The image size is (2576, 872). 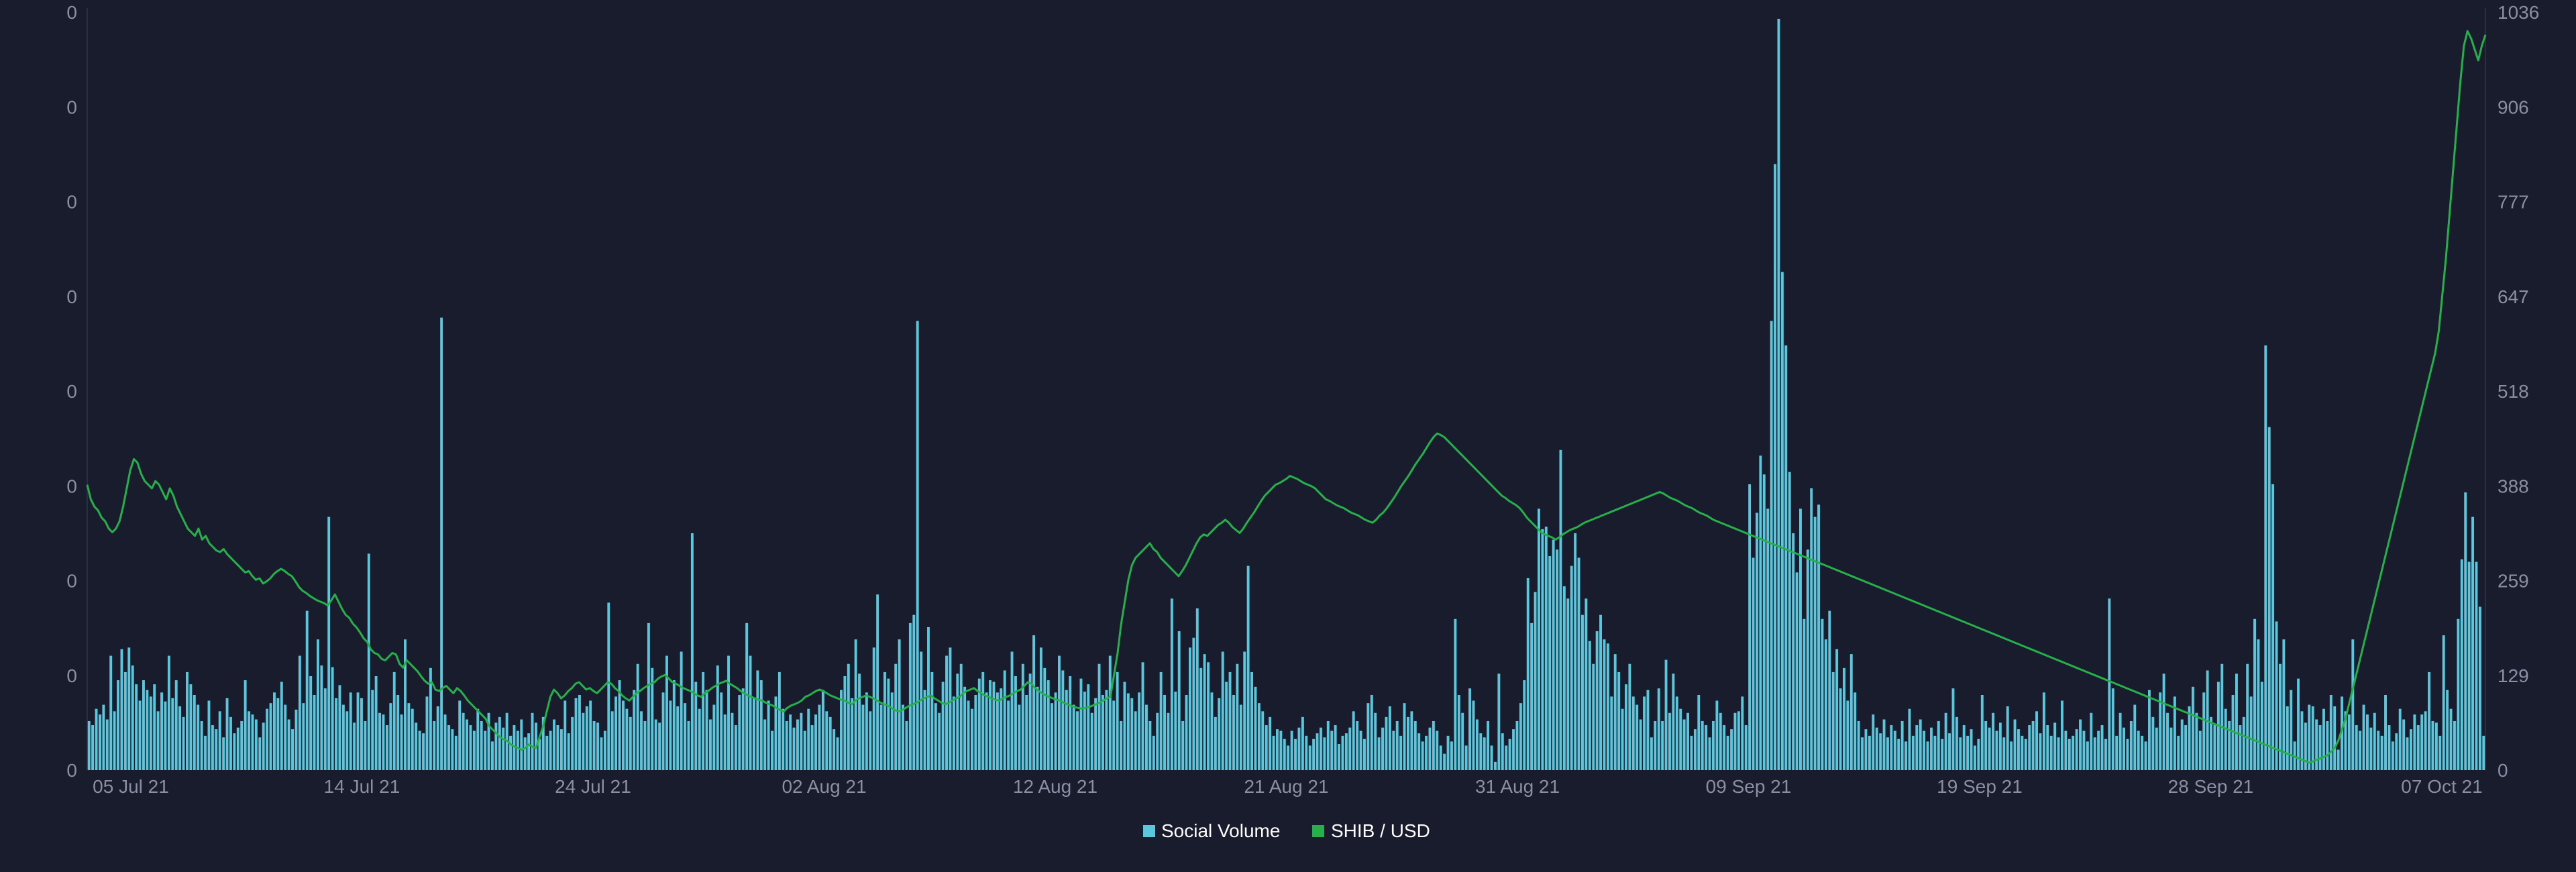 What do you see at coordinates (2513, 203) in the screenshot?
I see `right-tick-label: 777` at bounding box center [2513, 203].